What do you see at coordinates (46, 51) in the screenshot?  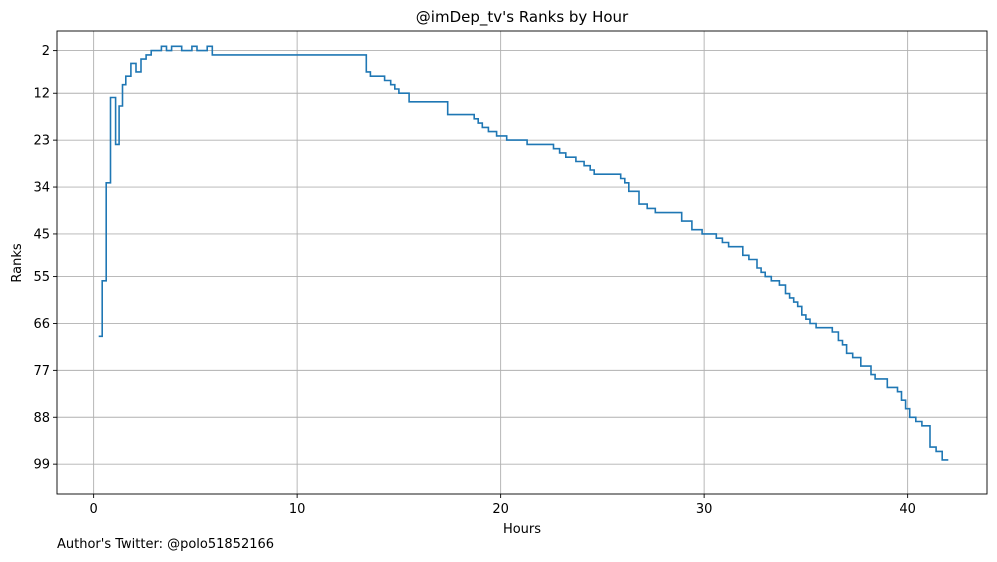 I see `y-tick-label: 2` at bounding box center [46, 51].